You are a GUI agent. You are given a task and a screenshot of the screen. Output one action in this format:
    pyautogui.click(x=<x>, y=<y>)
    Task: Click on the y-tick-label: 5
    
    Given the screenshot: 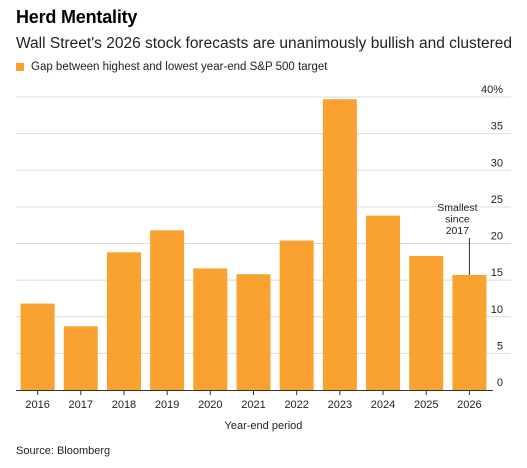 What is the action you would take?
    pyautogui.click(x=500, y=346)
    